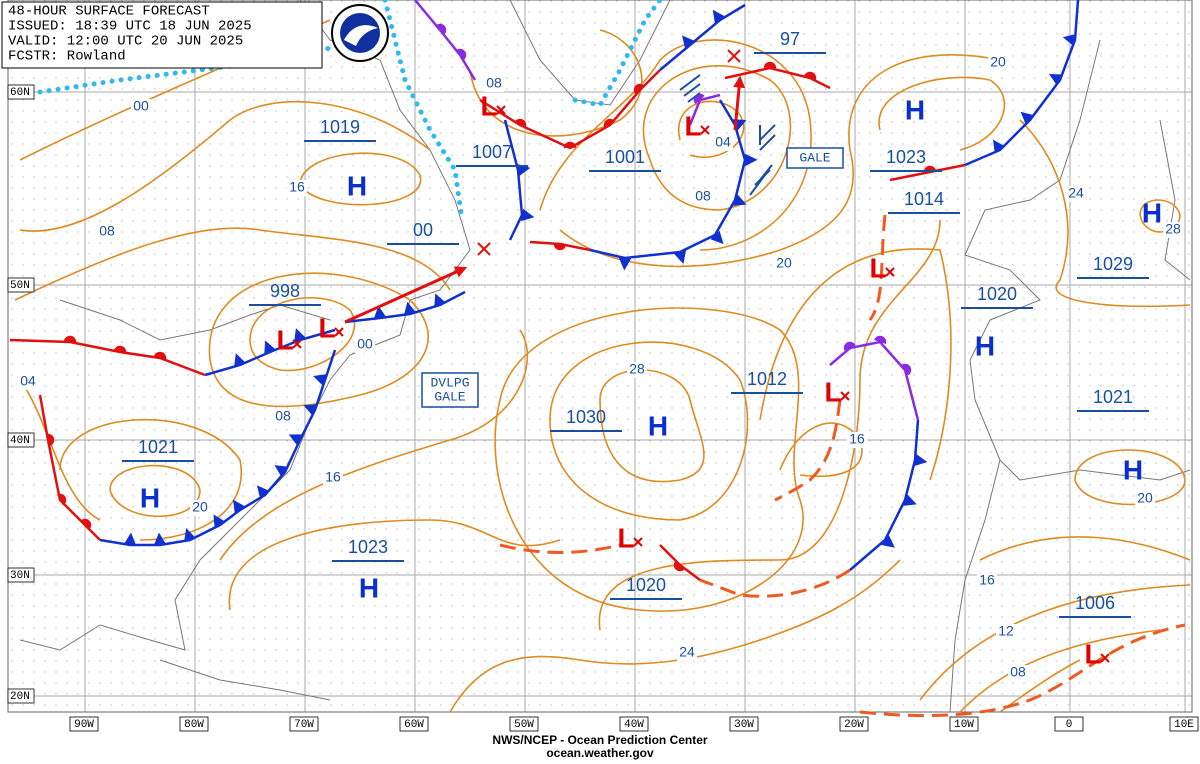 The height and width of the screenshot is (764, 1200). Describe the element at coordinates (423, 230) in the screenshot. I see `pressure-value: 00` at that location.